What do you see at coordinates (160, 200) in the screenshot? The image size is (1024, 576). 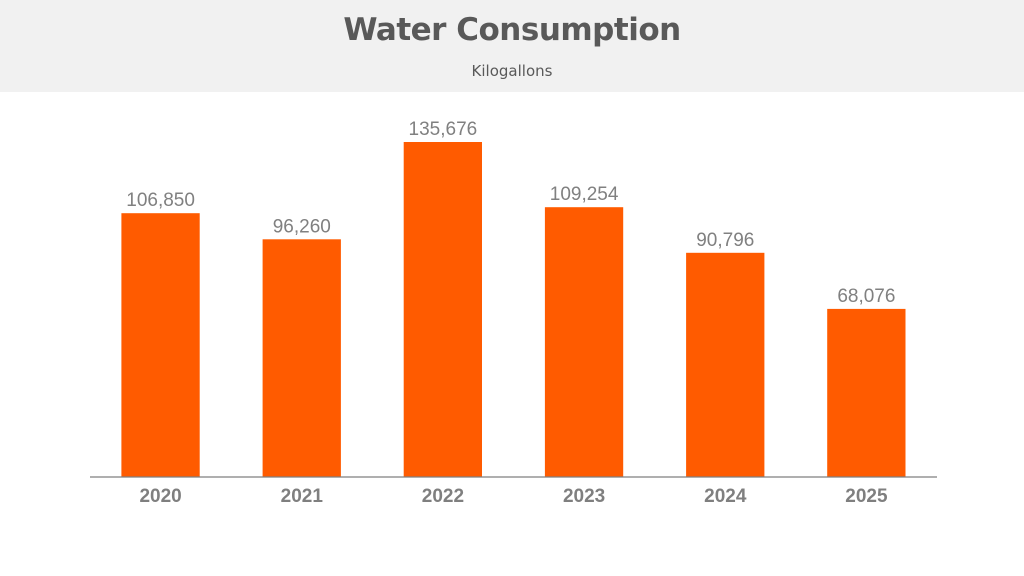 I see `data-label-2020: 106,850` at bounding box center [160, 200].